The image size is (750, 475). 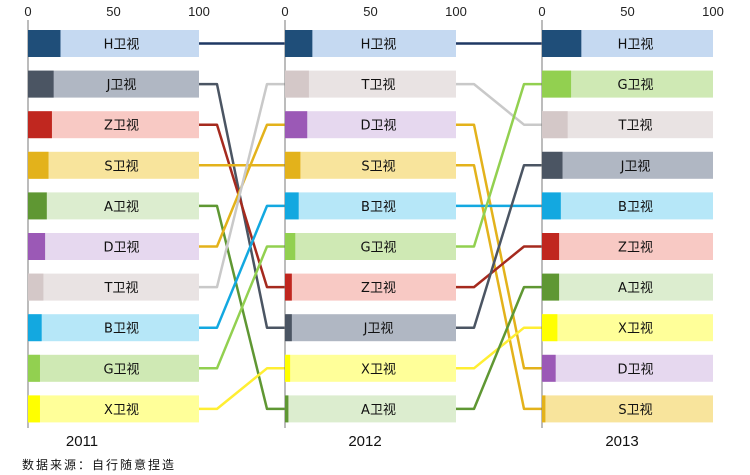 I want to click on year-label: 2011, so click(x=82, y=441).